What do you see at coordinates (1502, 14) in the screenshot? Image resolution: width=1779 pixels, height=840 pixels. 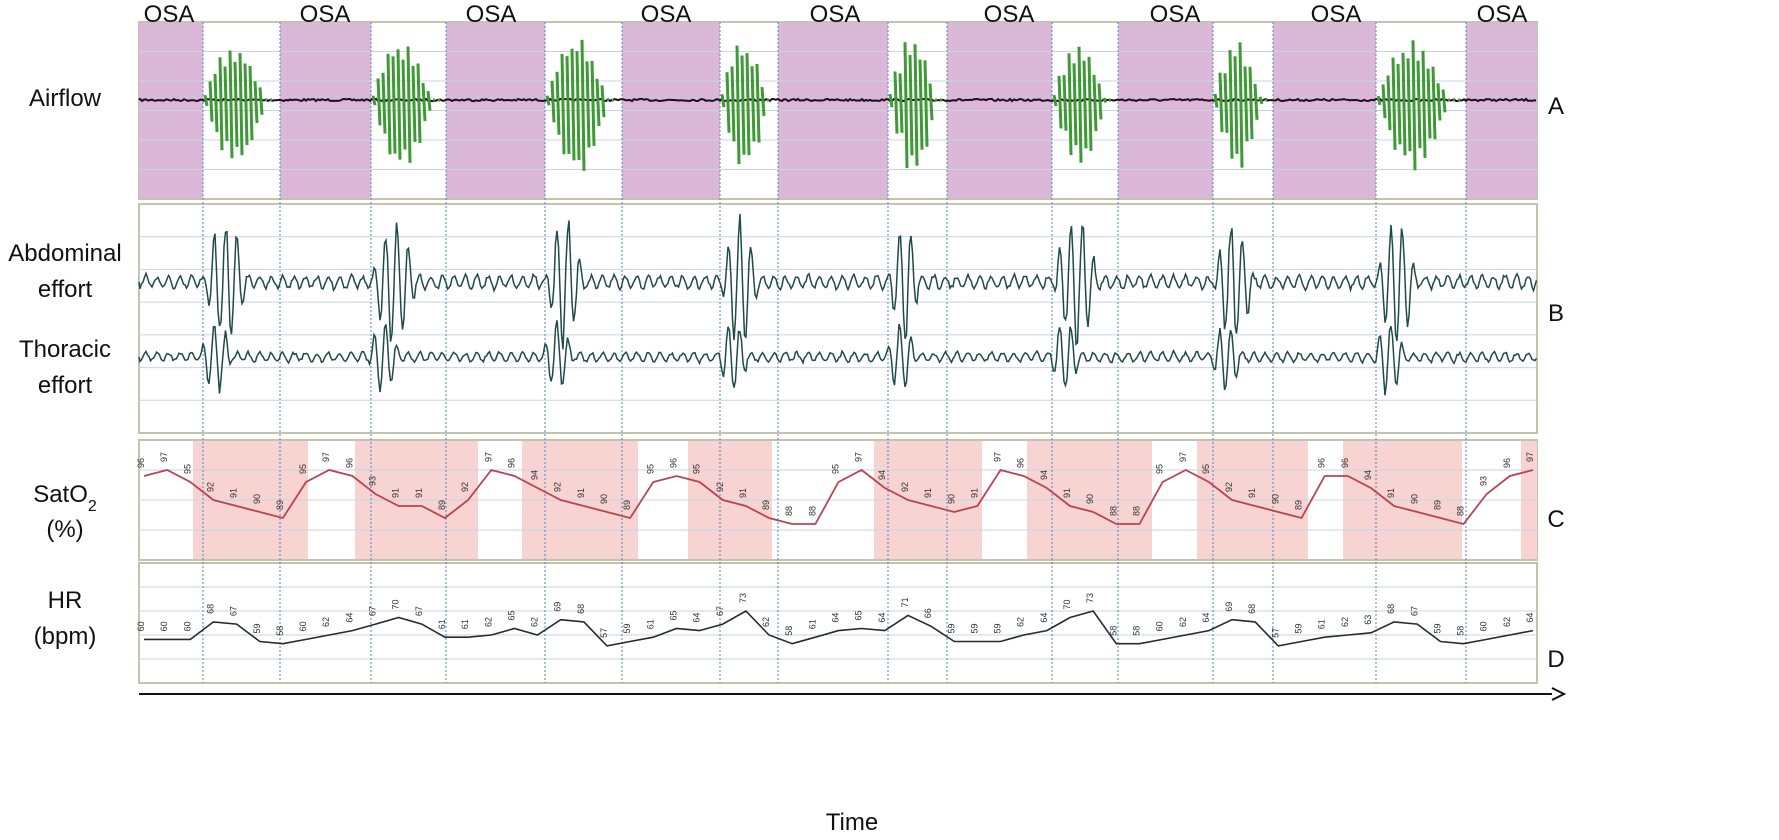 I see `osa-label-9: OSA` at bounding box center [1502, 14].